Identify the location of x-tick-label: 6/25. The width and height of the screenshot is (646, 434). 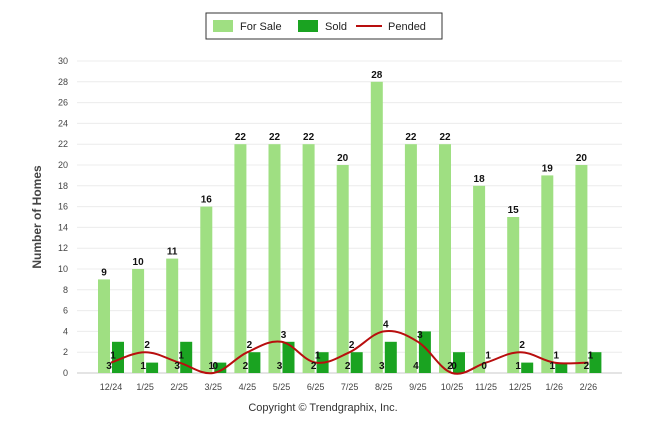
(316, 387).